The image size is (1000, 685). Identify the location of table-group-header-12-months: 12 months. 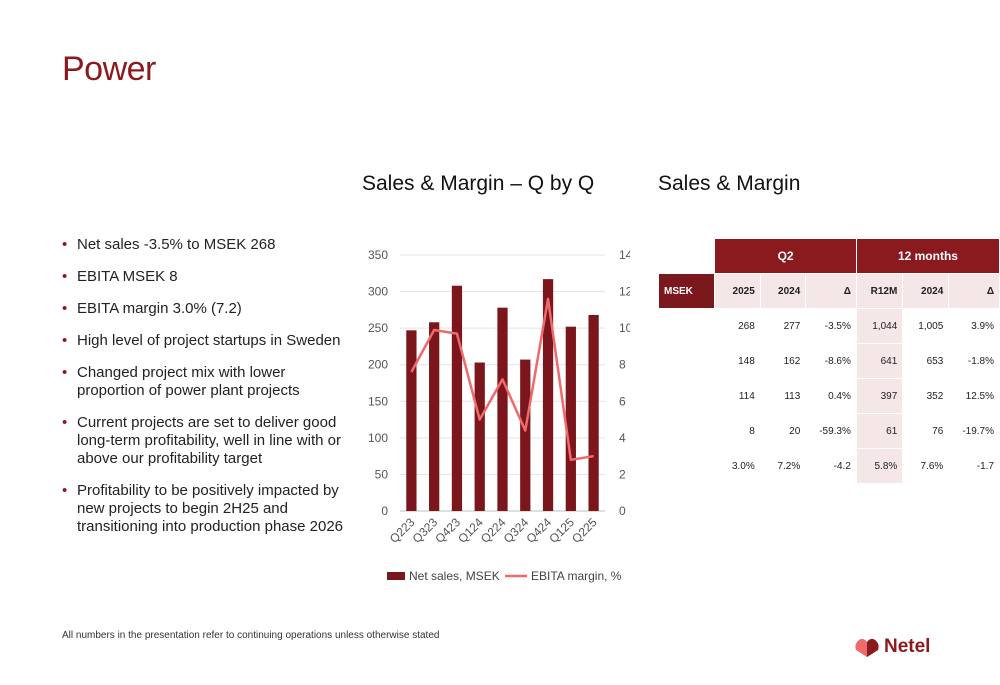
(927, 256).